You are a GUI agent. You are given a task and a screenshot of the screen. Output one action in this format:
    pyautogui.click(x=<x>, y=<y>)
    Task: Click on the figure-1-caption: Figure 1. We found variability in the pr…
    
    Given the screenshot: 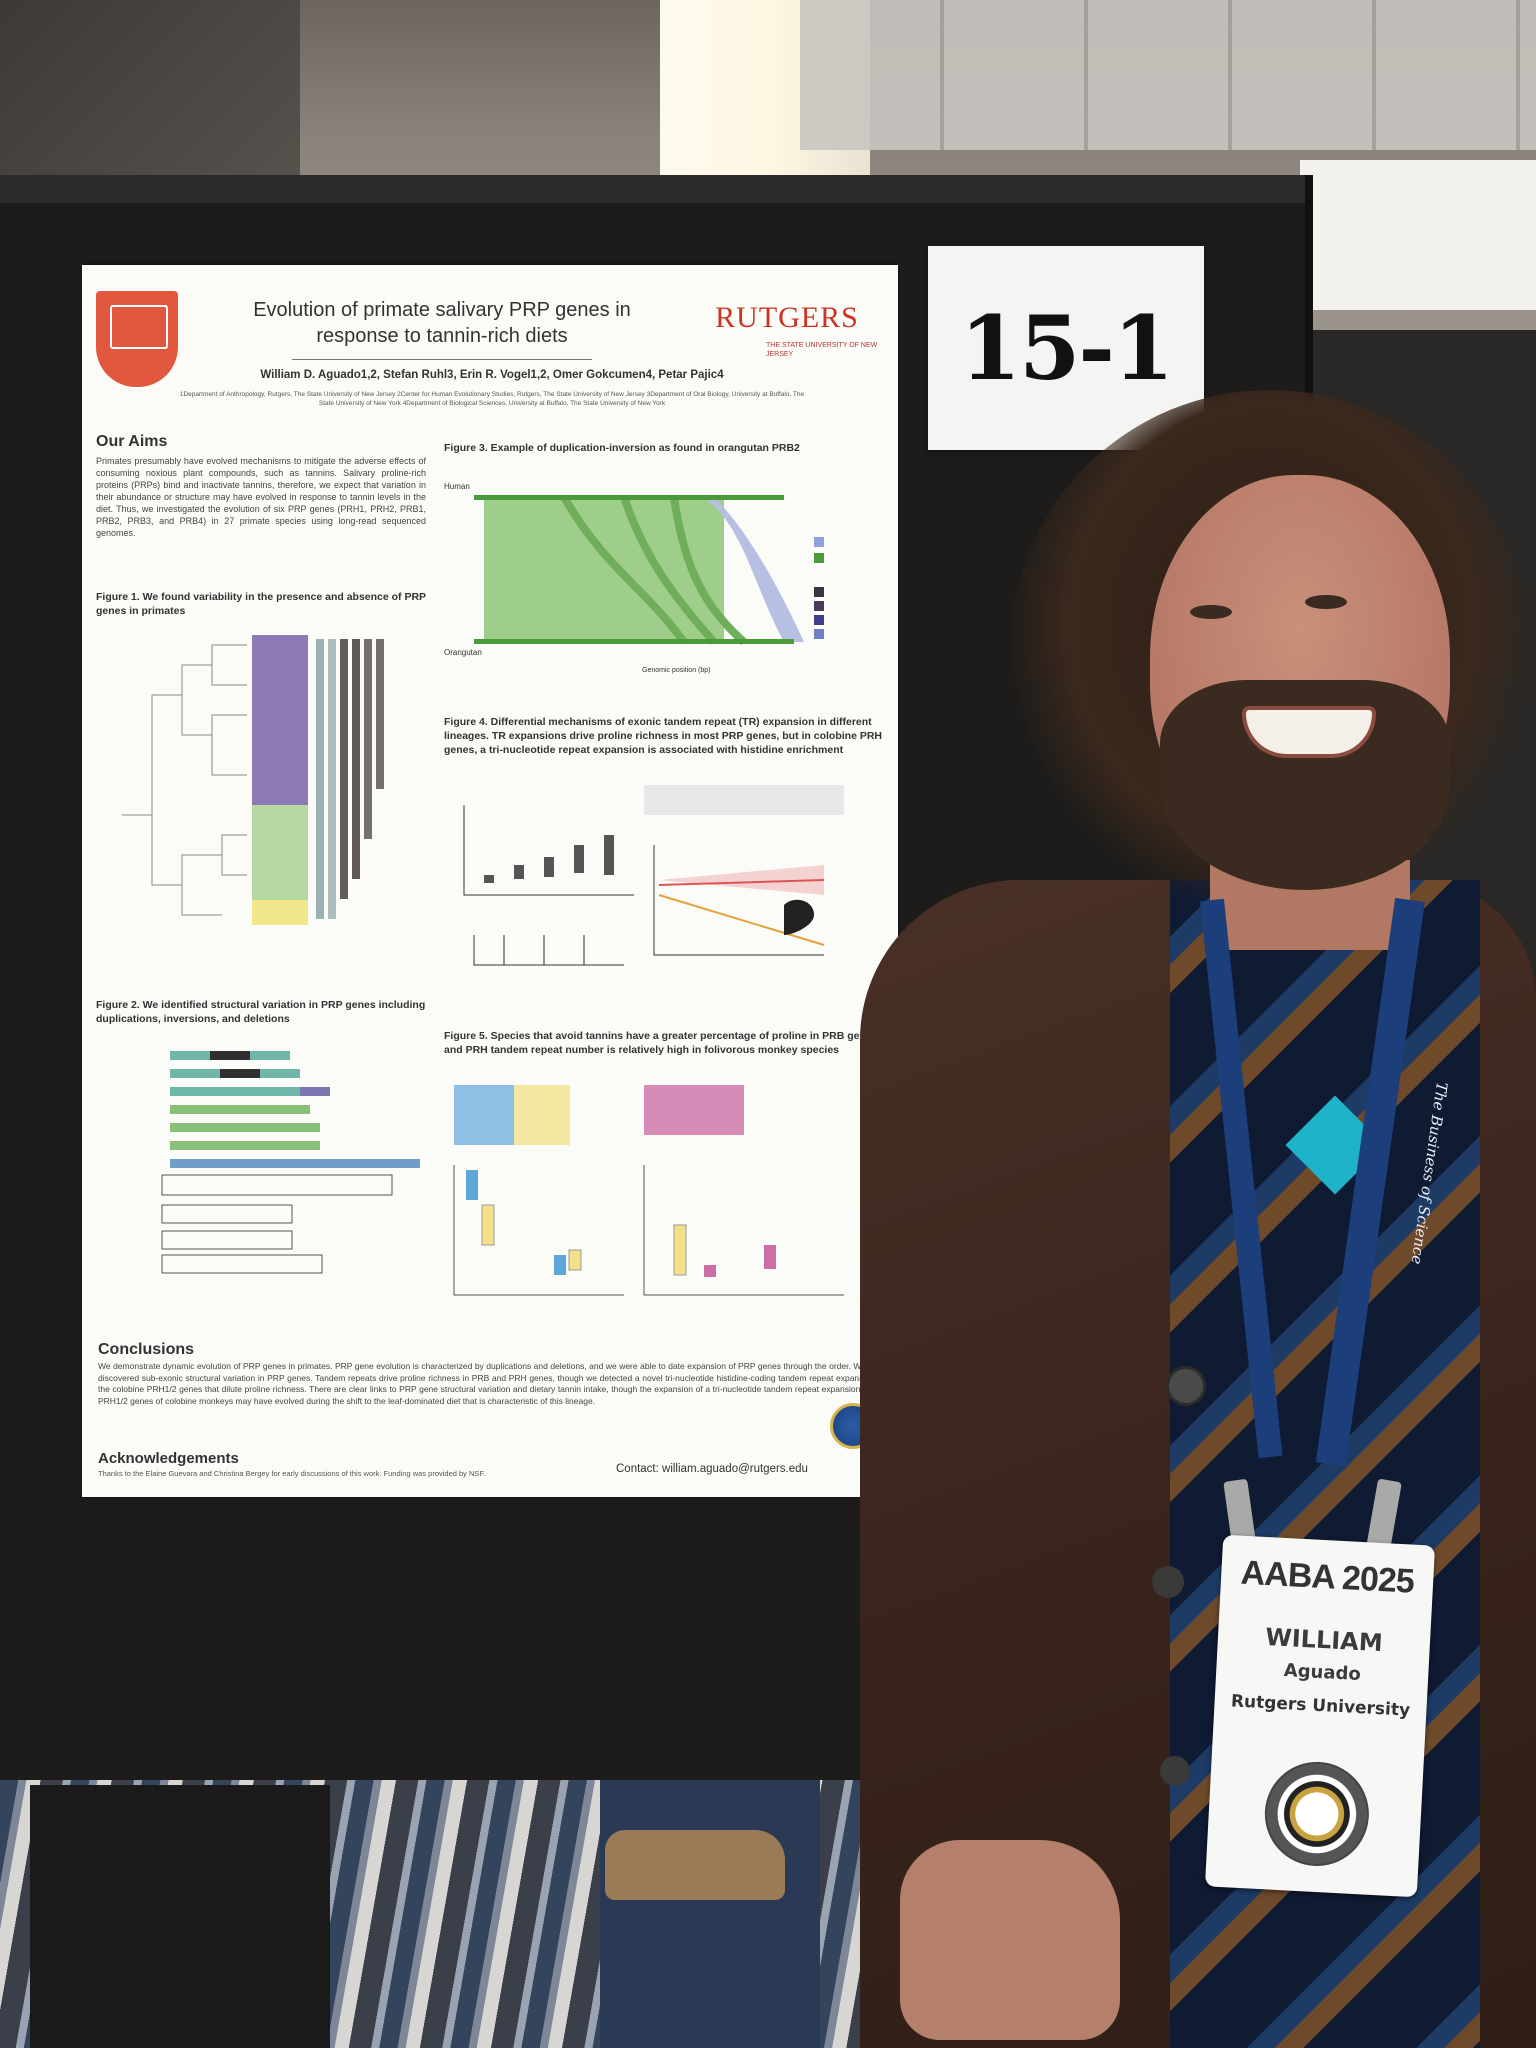 What is the action you would take?
    pyautogui.click(x=261, y=604)
    